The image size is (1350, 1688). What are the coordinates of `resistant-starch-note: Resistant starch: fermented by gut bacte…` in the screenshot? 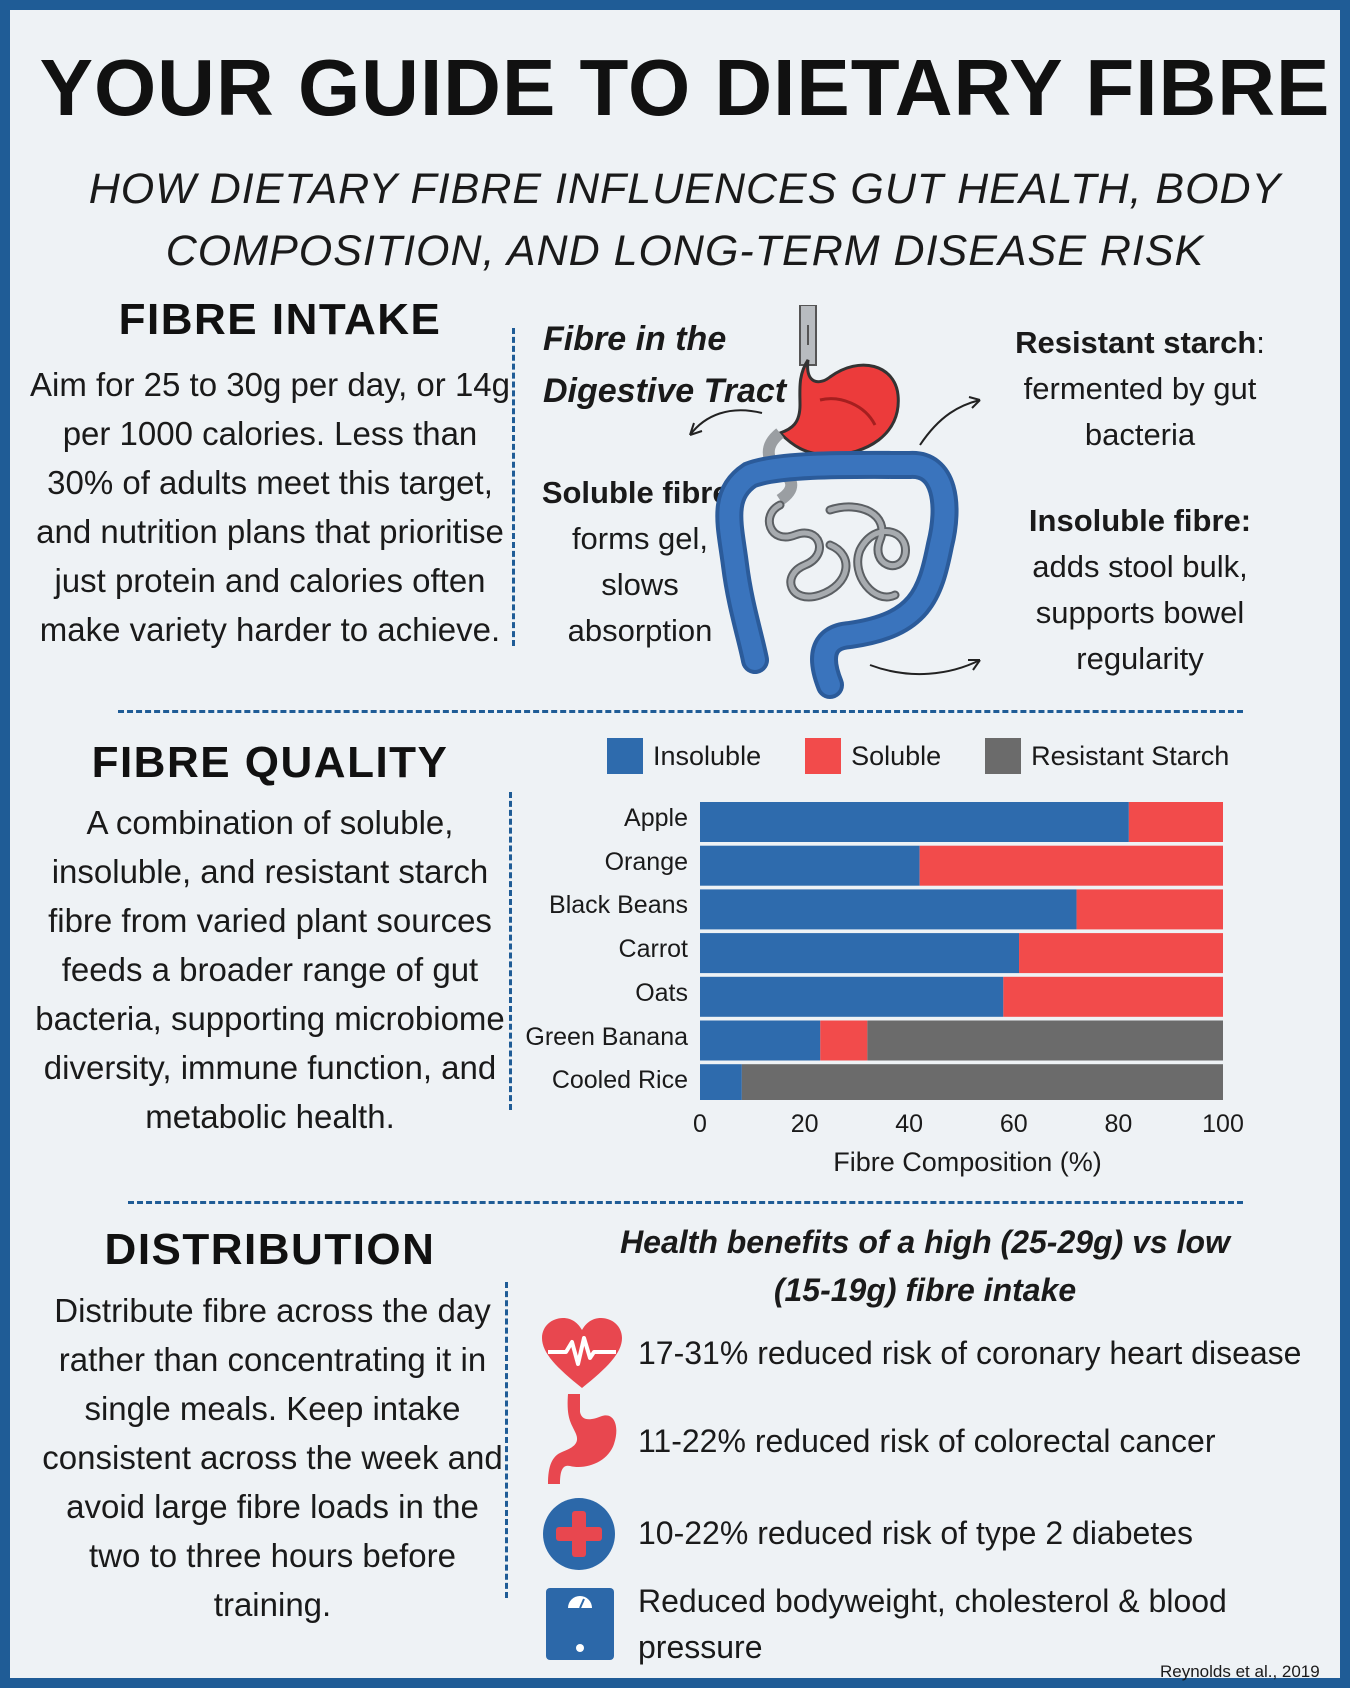 It's located at (1140, 389).